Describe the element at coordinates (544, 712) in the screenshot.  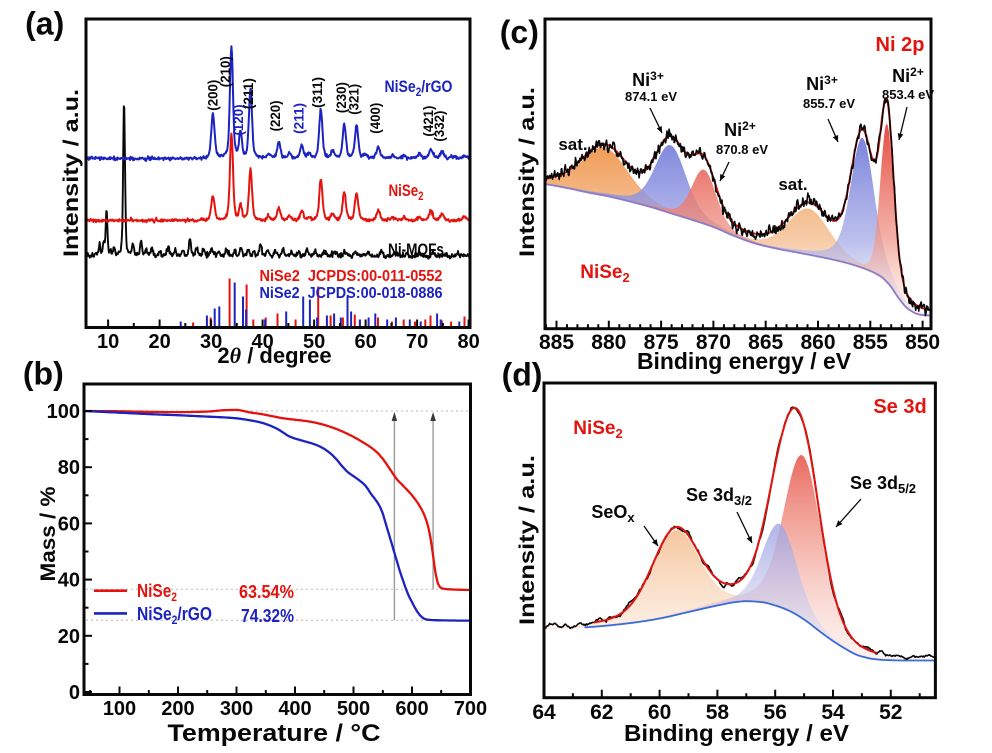
I see `svg-text: 64` at that location.